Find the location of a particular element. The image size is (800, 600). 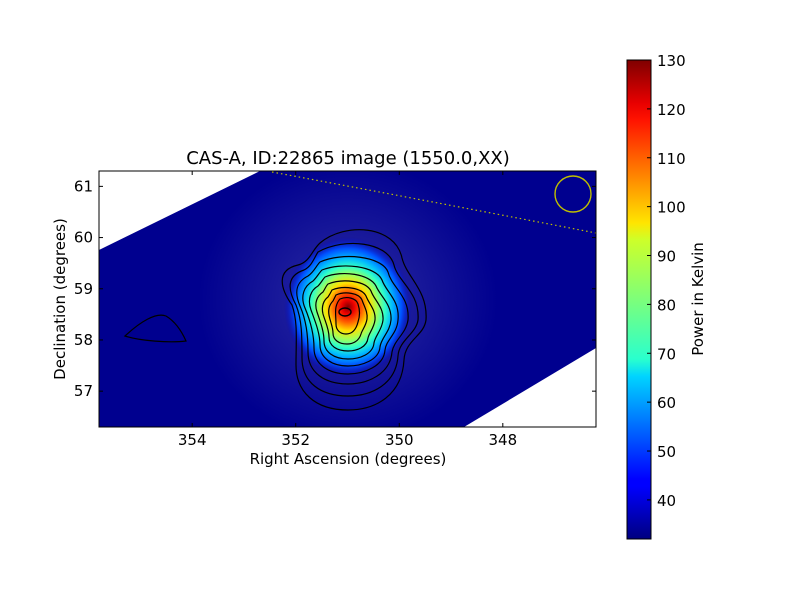

colorbar-tick-label: 130 is located at coordinates (671, 61).